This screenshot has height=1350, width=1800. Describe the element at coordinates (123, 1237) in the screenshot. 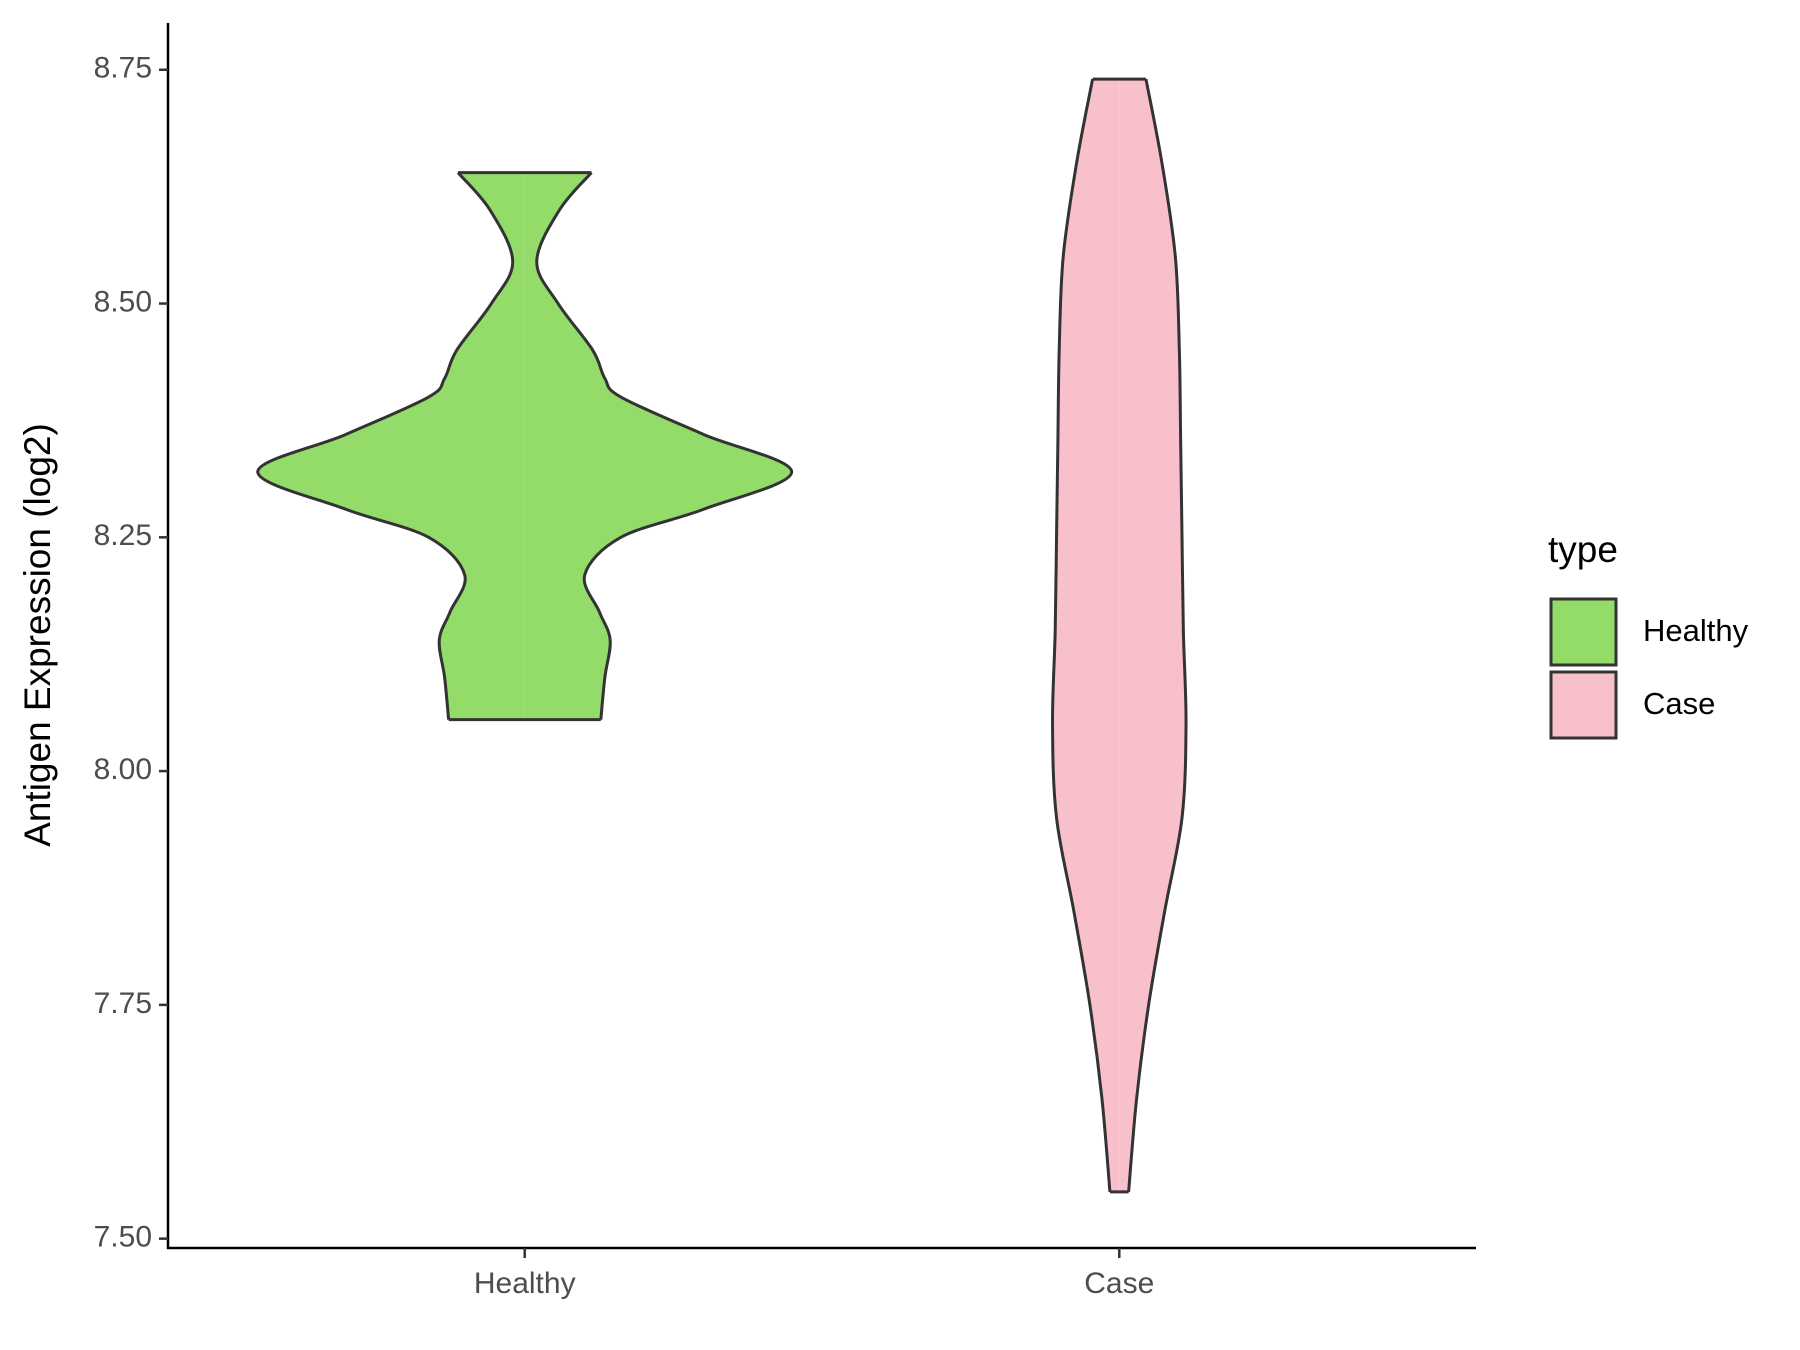

I see `y-tick-label: 7.50` at that location.